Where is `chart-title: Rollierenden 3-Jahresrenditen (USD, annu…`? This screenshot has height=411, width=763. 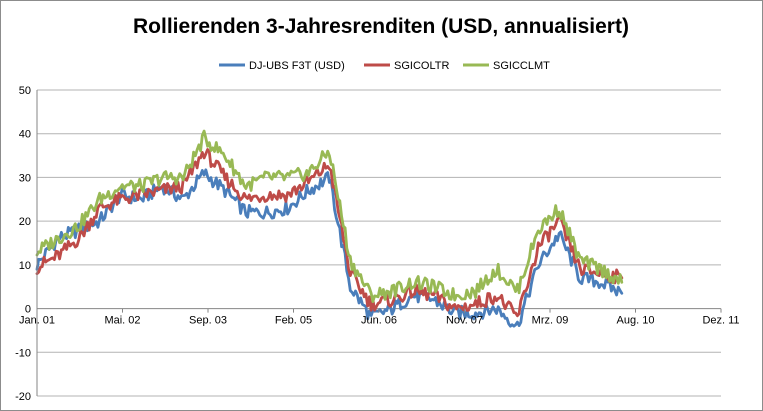
chart-title: Rollierenden 3-Jahresrenditen (USD, annu… is located at coordinates (381, 26).